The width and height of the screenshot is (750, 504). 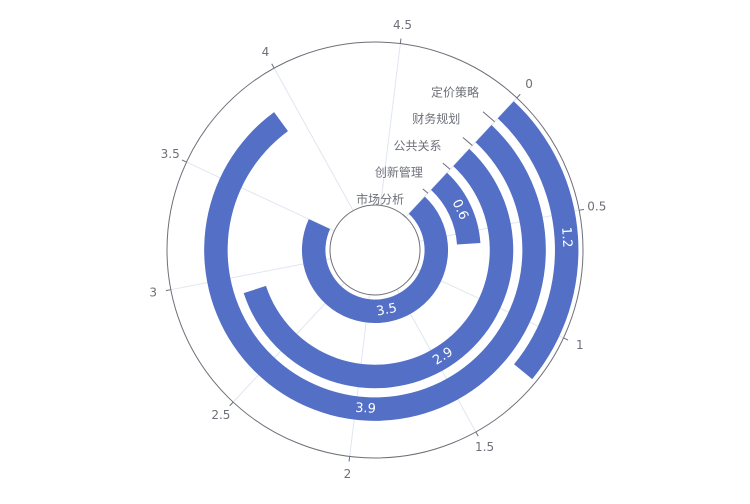 I want to click on angle-tick-label: 4, so click(x=266, y=52).